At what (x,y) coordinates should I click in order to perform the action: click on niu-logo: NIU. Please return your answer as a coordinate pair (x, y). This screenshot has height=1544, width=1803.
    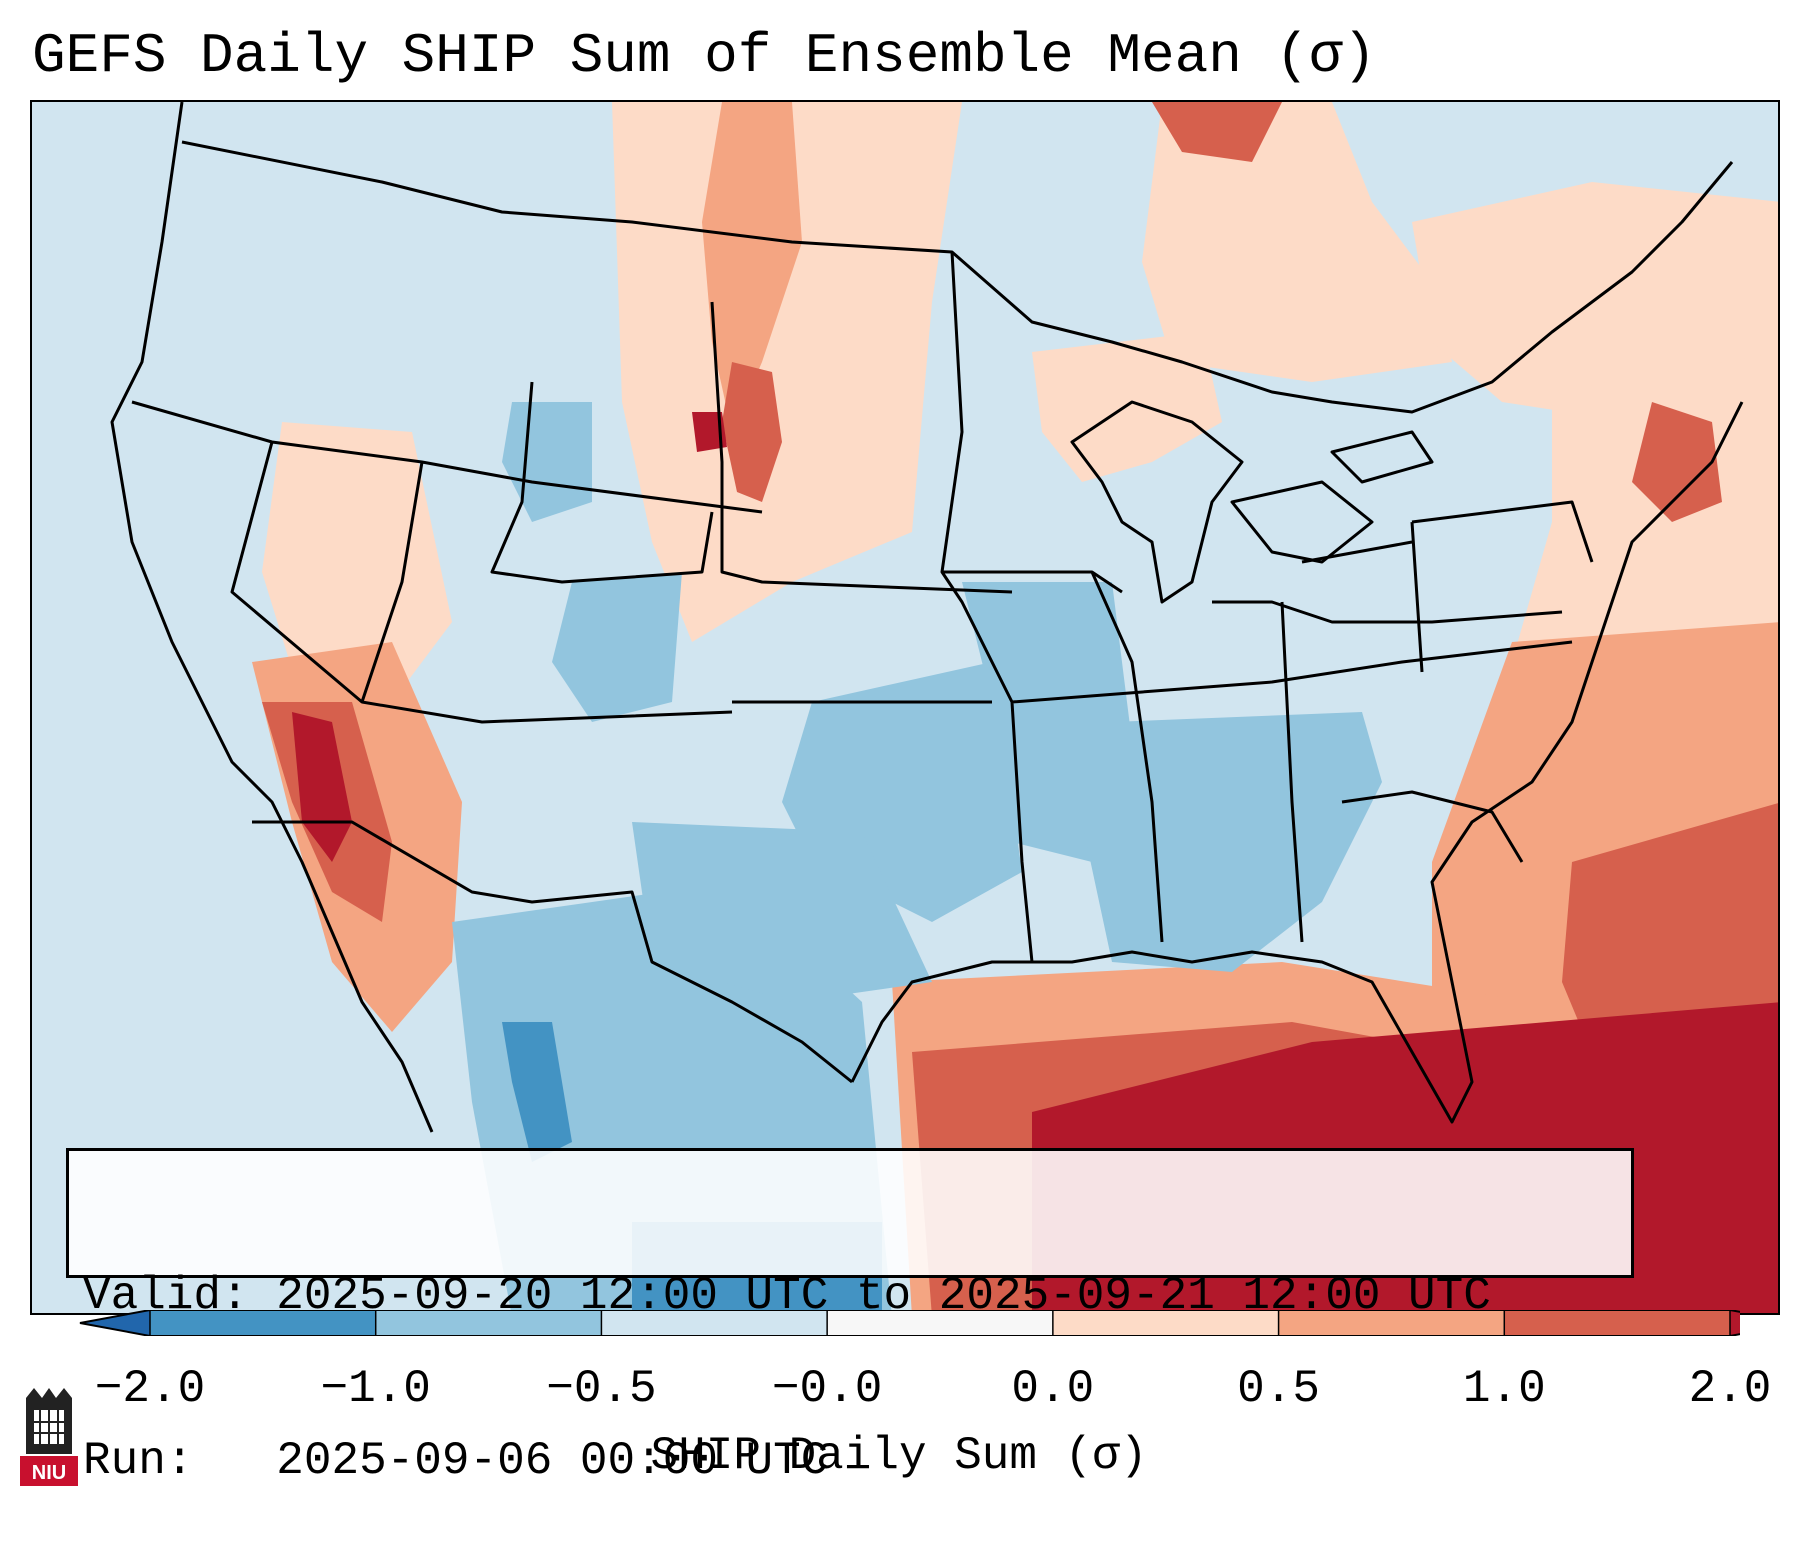
    Looking at the image, I should click on (49, 1437).